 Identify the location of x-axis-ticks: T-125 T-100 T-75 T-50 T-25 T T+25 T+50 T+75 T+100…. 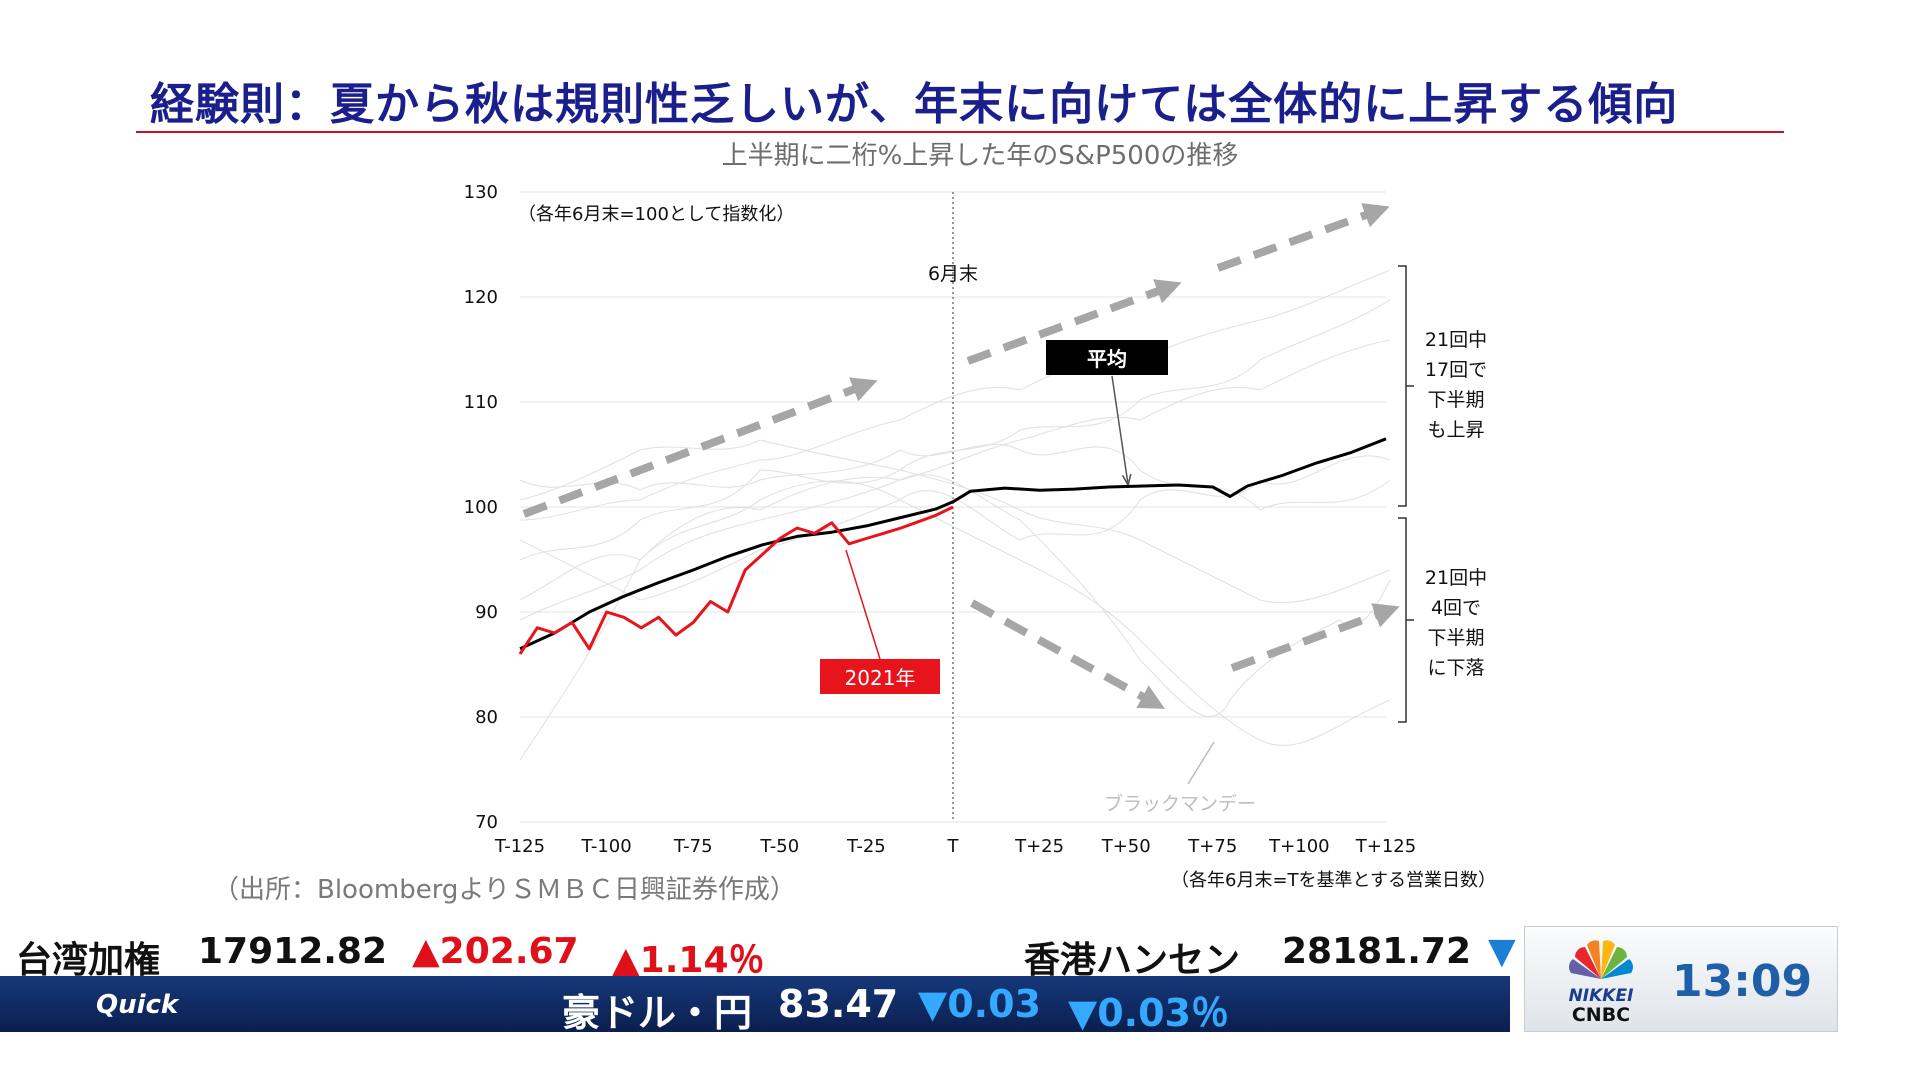
(955, 846).